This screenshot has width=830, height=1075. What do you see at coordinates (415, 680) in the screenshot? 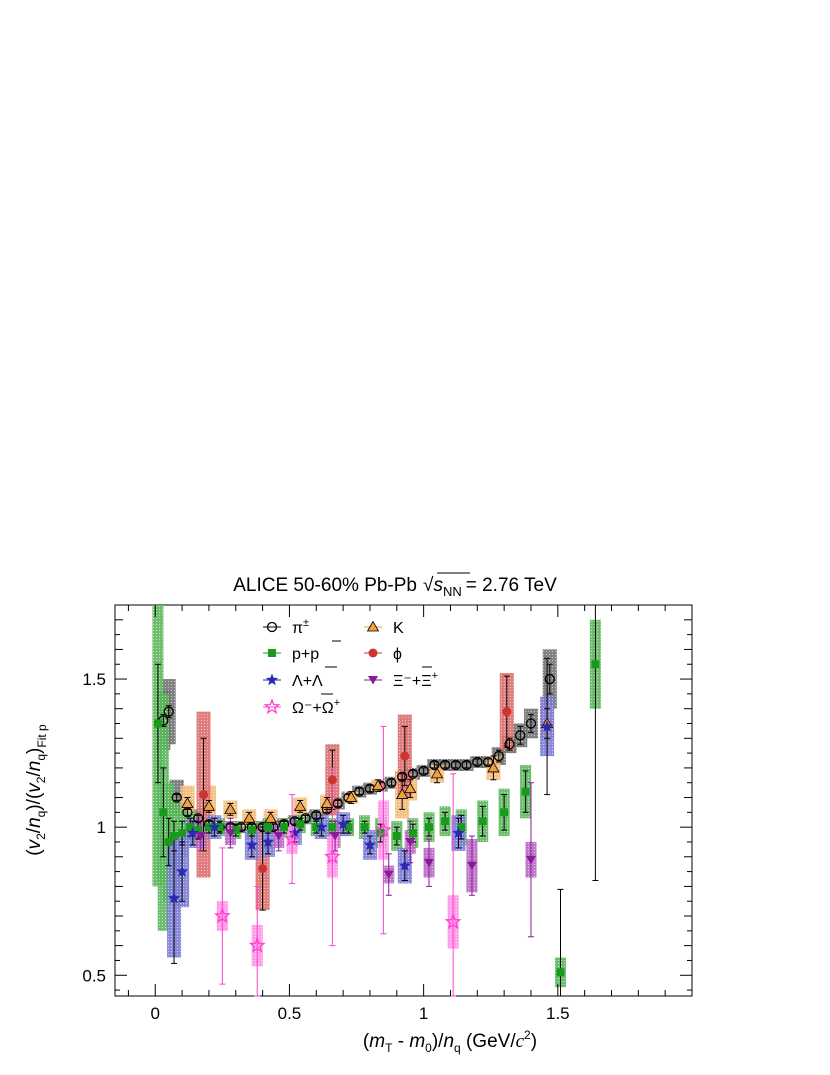
I see `legend-label-xi: Ξ⁻+Ξ+` at bounding box center [415, 680].